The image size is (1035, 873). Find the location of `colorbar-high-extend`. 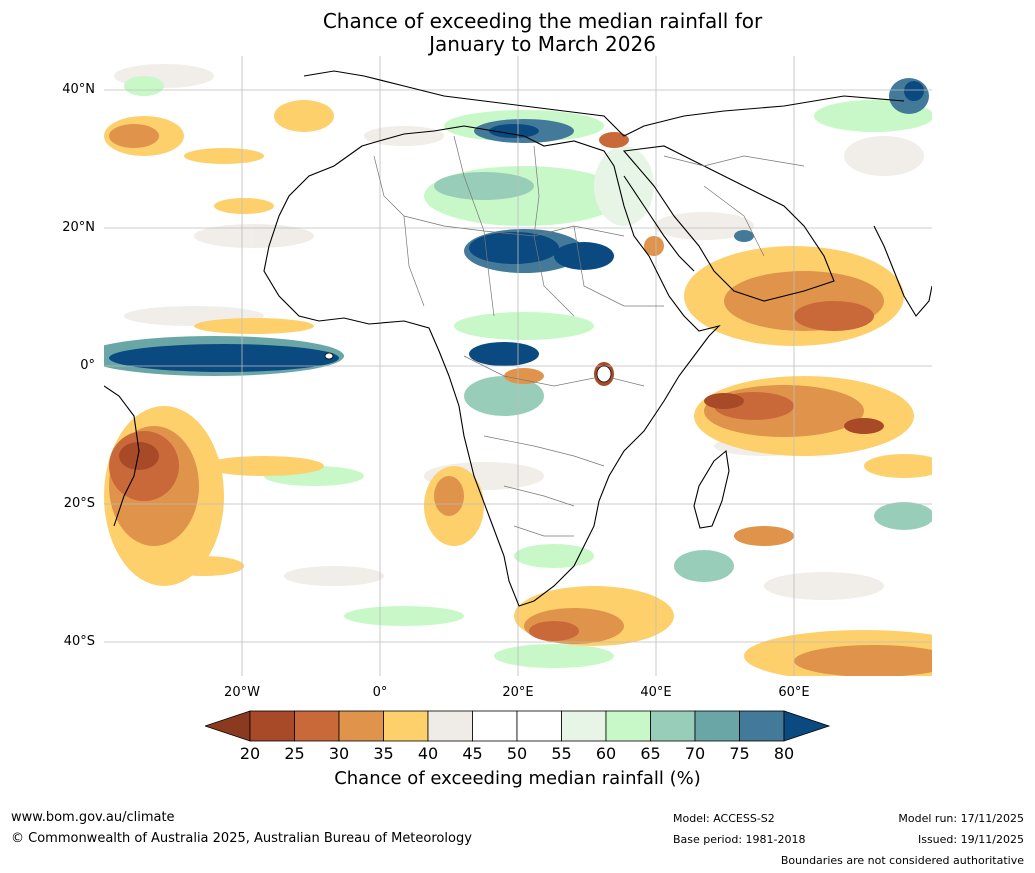

colorbar-high-extend is located at coordinates (807, 726).